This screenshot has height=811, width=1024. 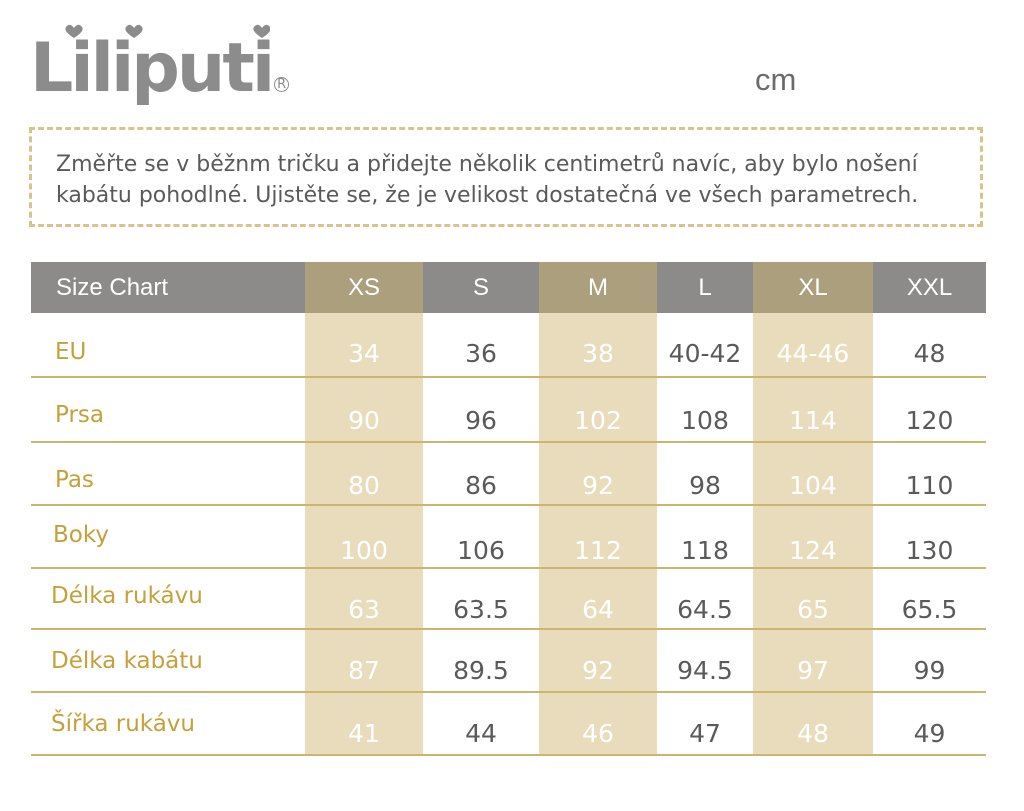 I want to click on table-cell: 97, so click(x=813, y=670).